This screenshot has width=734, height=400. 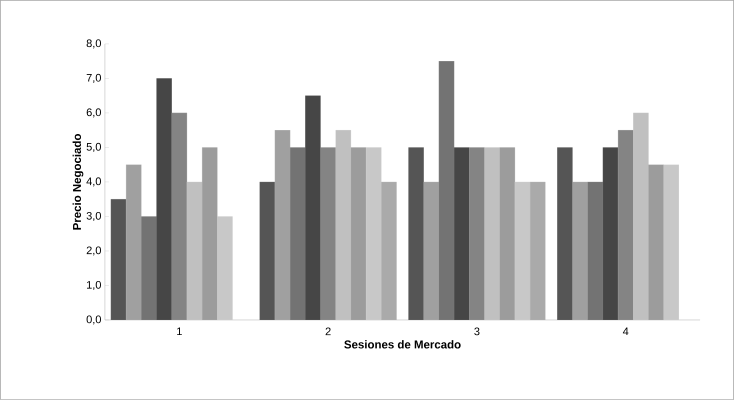 I want to click on y-tick-label: 3,0, so click(x=93, y=217).